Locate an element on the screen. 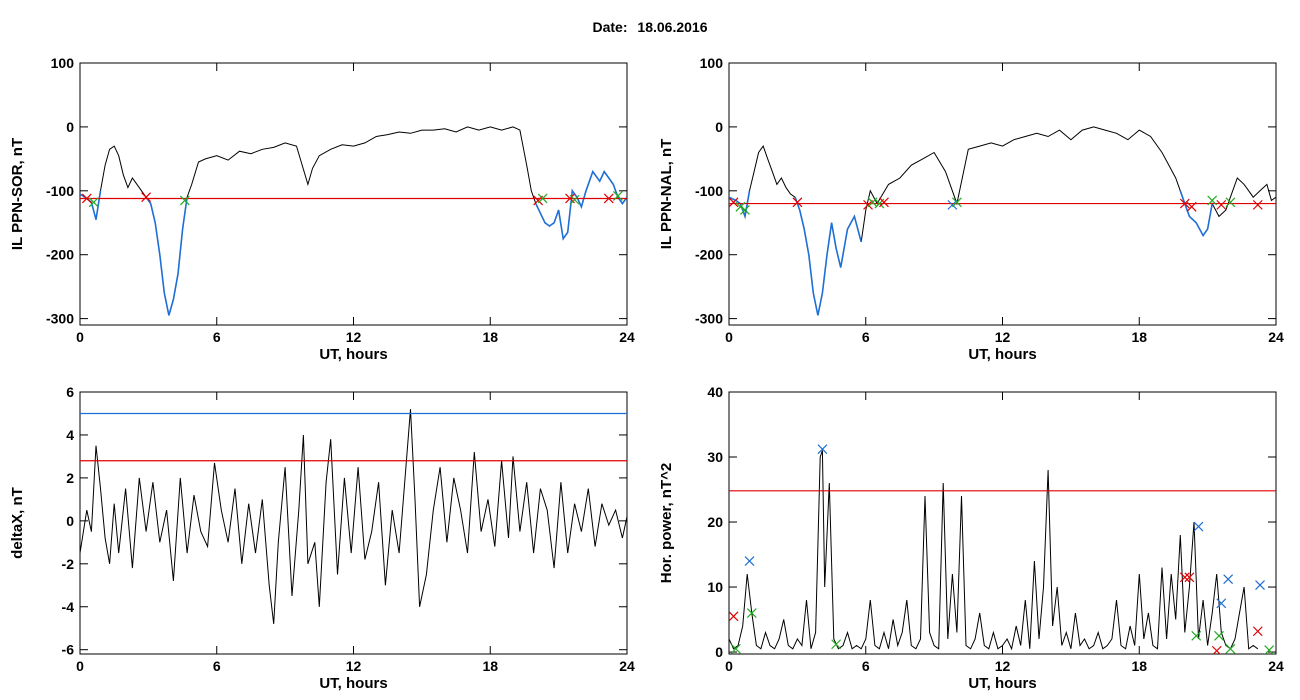 The image size is (1300, 700). chart-2-xtick-label-0: 0 is located at coordinates (80, 666).